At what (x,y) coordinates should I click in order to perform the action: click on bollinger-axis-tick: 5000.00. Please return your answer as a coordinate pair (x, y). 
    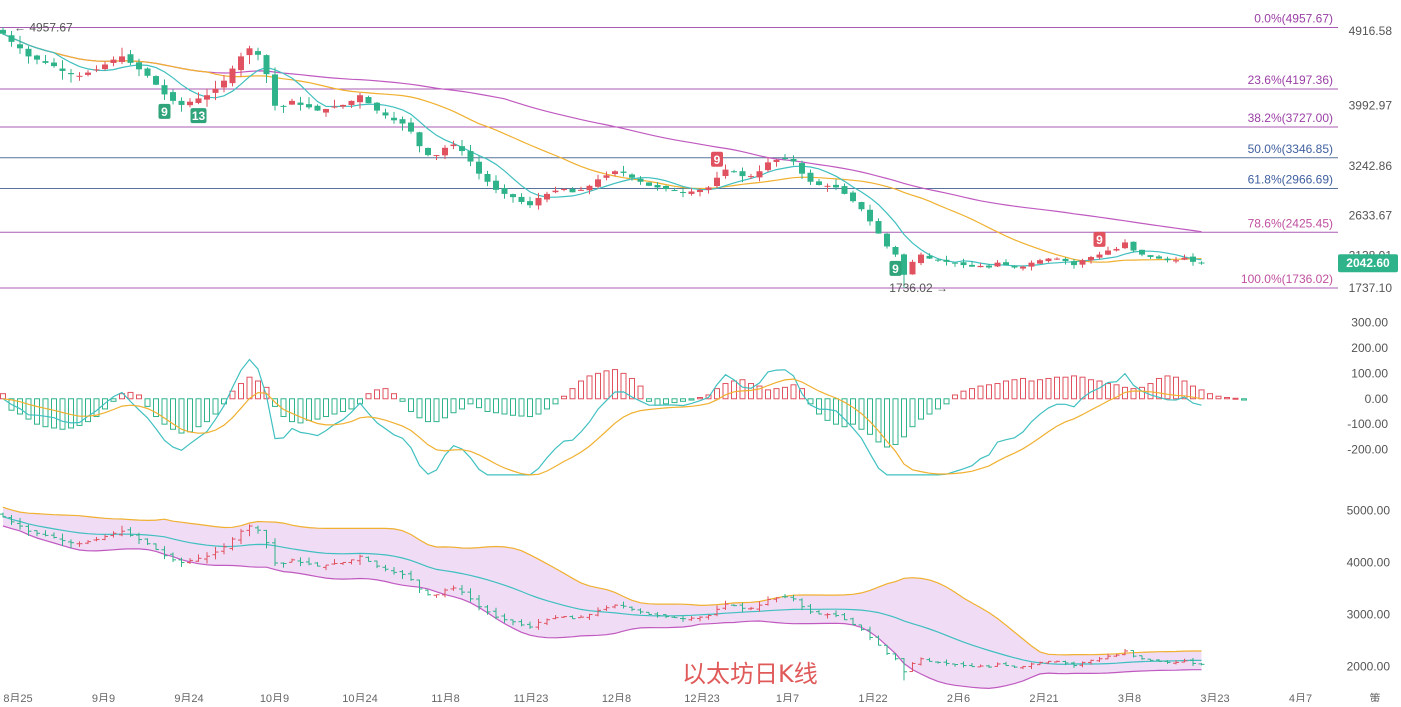
    Looking at the image, I should click on (1369, 510).